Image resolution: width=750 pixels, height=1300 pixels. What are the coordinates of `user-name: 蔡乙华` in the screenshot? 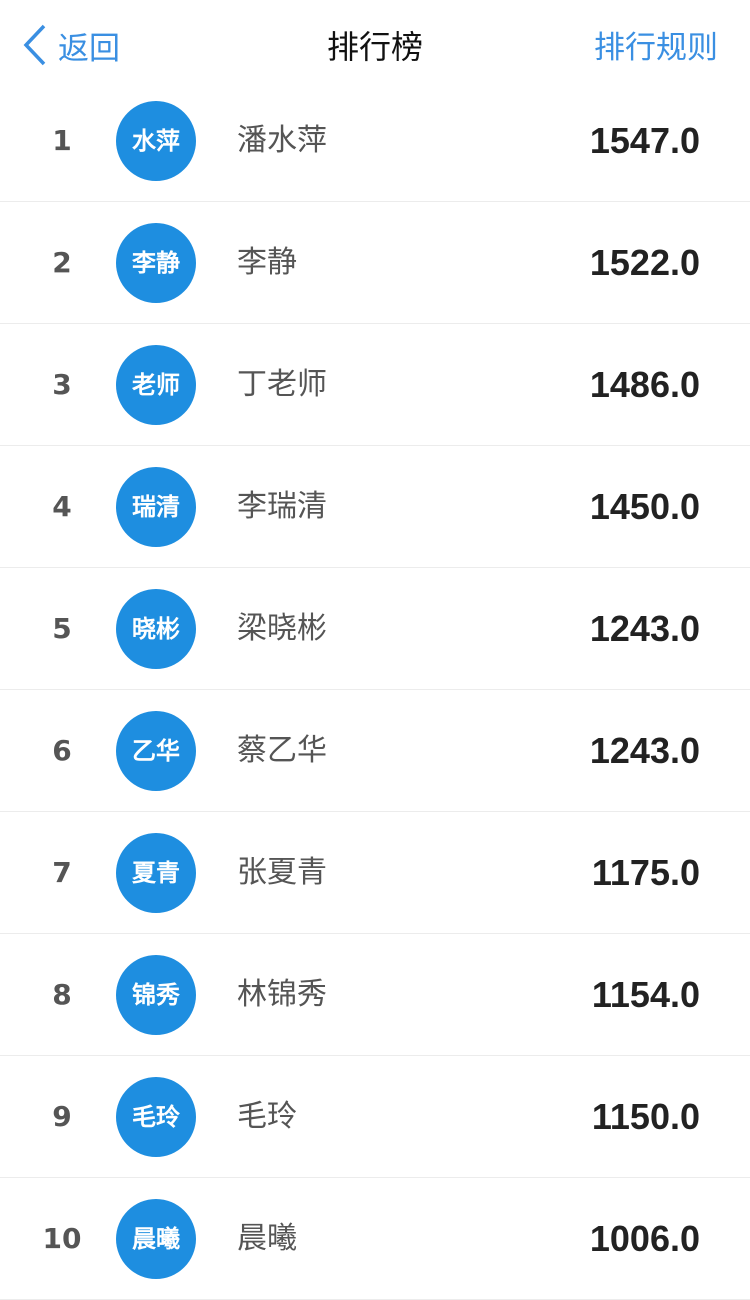 It's located at (282, 750).